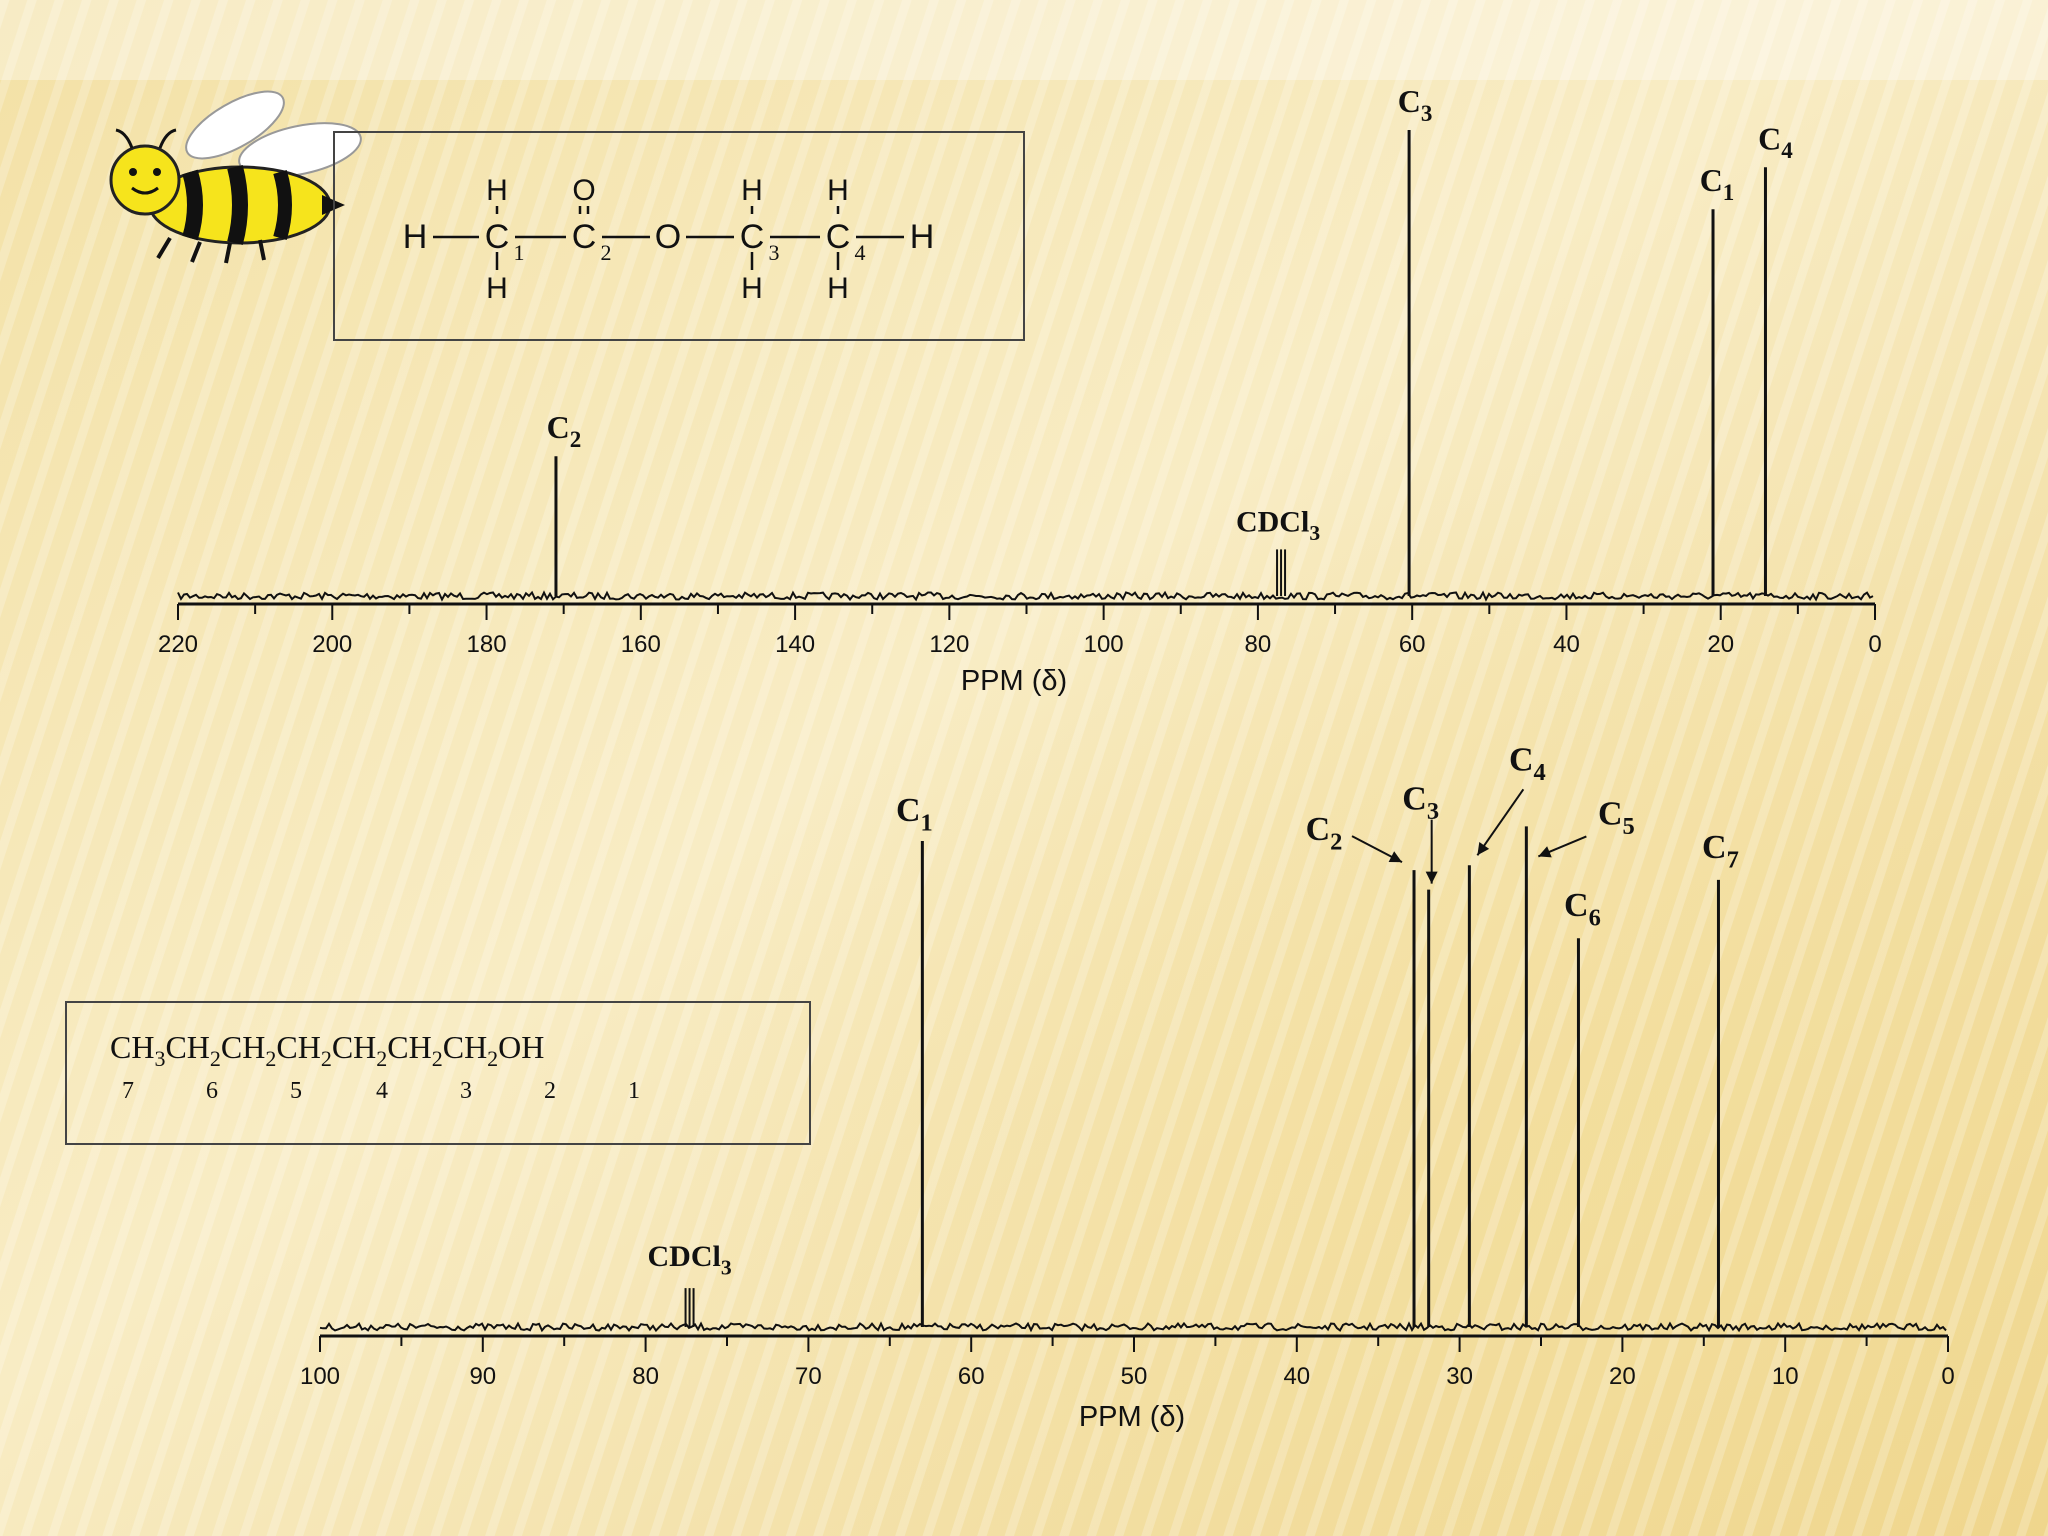 The image size is (2048, 1536). What do you see at coordinates (668, 237) in the screenshot?
I see `atom-label: O` at bounding box center [668, 237].